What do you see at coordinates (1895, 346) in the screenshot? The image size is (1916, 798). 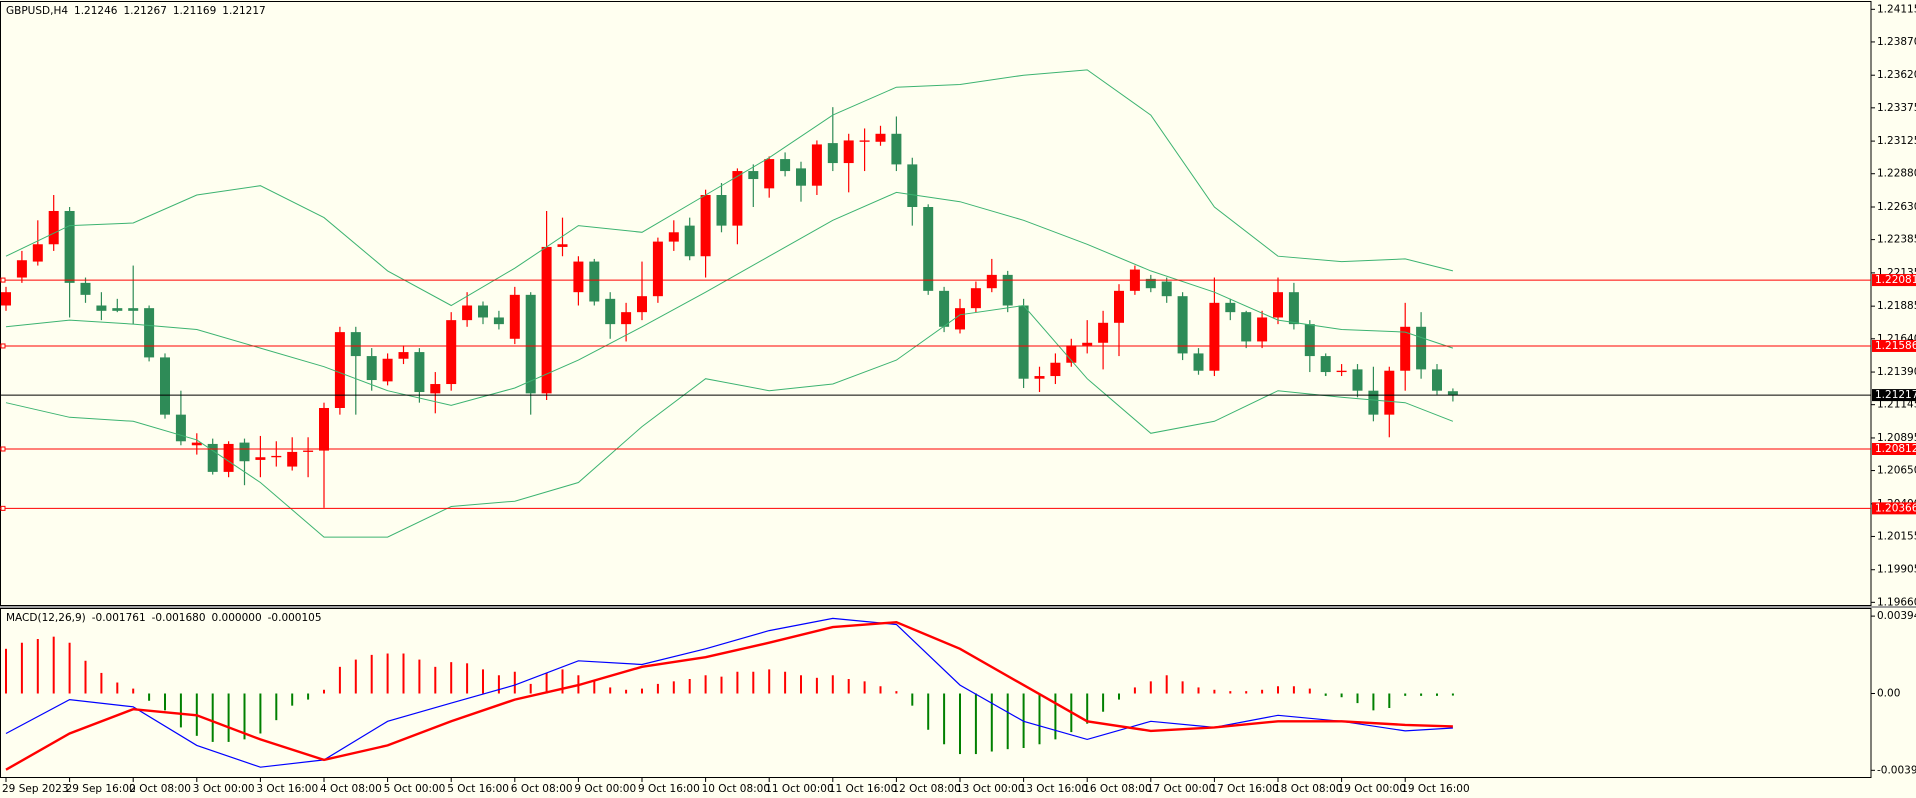 I see `level-label: 1.21586` at bounding box center [1895, 346].